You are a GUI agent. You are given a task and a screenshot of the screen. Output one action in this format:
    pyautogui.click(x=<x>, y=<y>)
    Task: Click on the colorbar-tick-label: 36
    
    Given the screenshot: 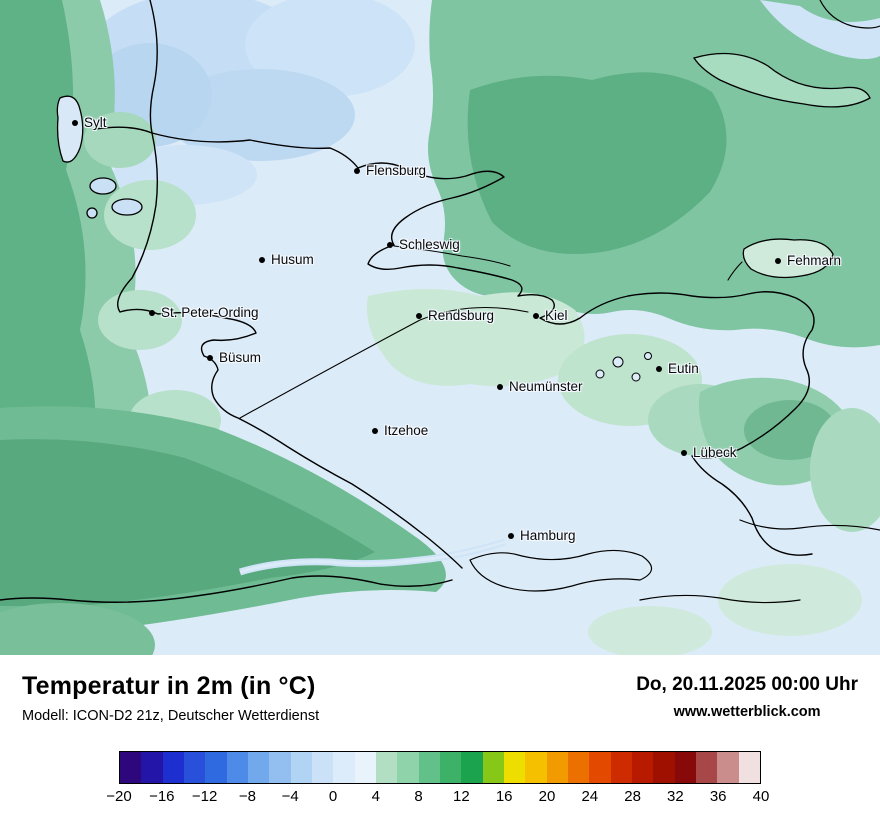 What is the action you would take?
    pyautogui.click(x=718, y=796)
    